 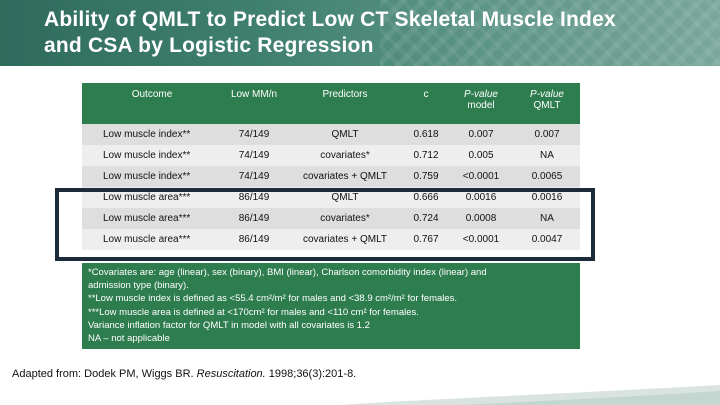 What do you see at coordinates (152, 94) in the screenshot?
I see `header-outcome: Outcome` at bounding box center [152, 94].